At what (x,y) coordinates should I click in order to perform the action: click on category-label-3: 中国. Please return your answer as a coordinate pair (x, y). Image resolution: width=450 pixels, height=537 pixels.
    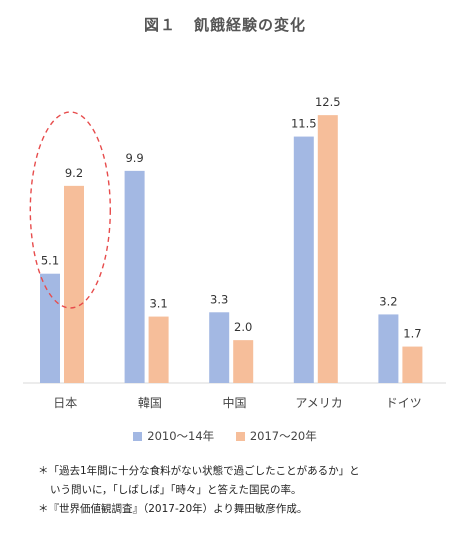
    Looking at the image, I should click on (234, 402).